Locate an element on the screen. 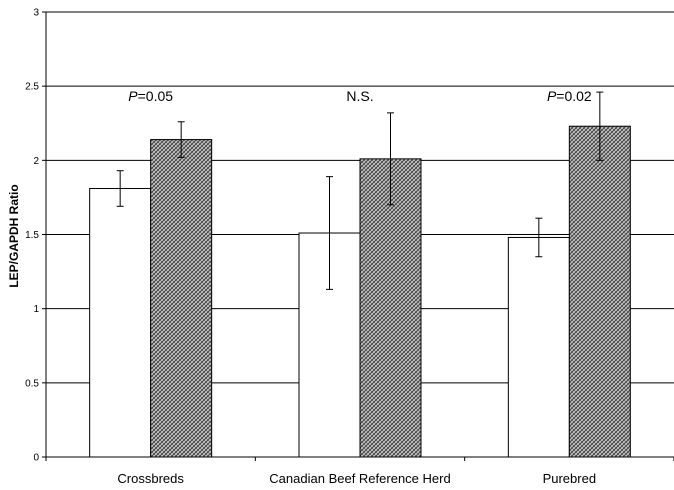  significance-label: P=0.02 is located at coordinates (569, 96).